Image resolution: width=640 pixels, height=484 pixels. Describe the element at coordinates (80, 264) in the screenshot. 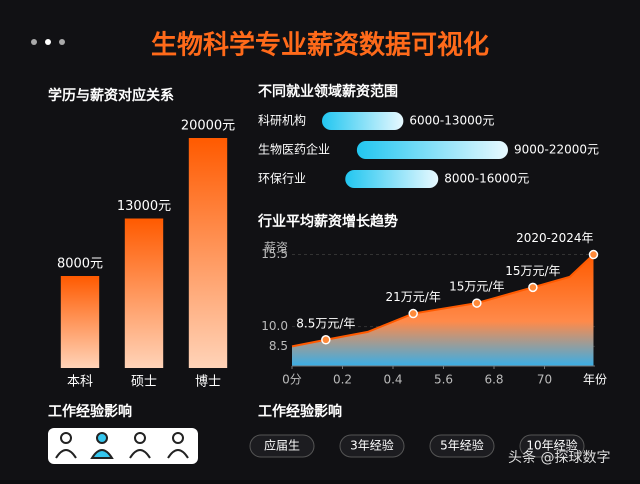

I see `value-label: 8000元` at that location.